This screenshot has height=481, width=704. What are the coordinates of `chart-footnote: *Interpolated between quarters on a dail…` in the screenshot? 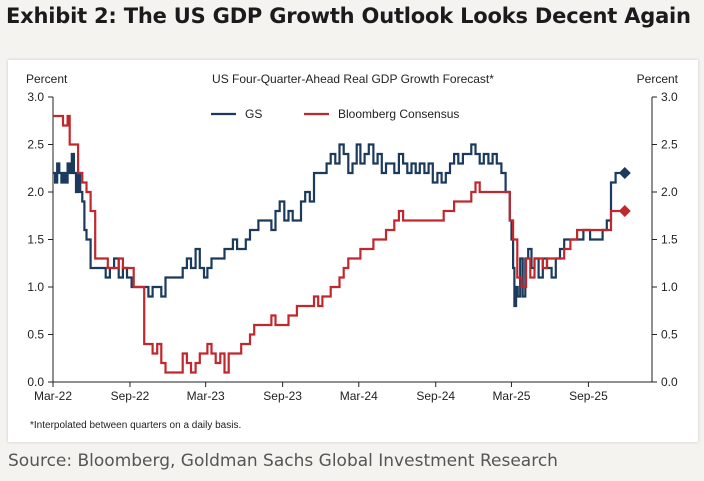 It's located at (135, 425).